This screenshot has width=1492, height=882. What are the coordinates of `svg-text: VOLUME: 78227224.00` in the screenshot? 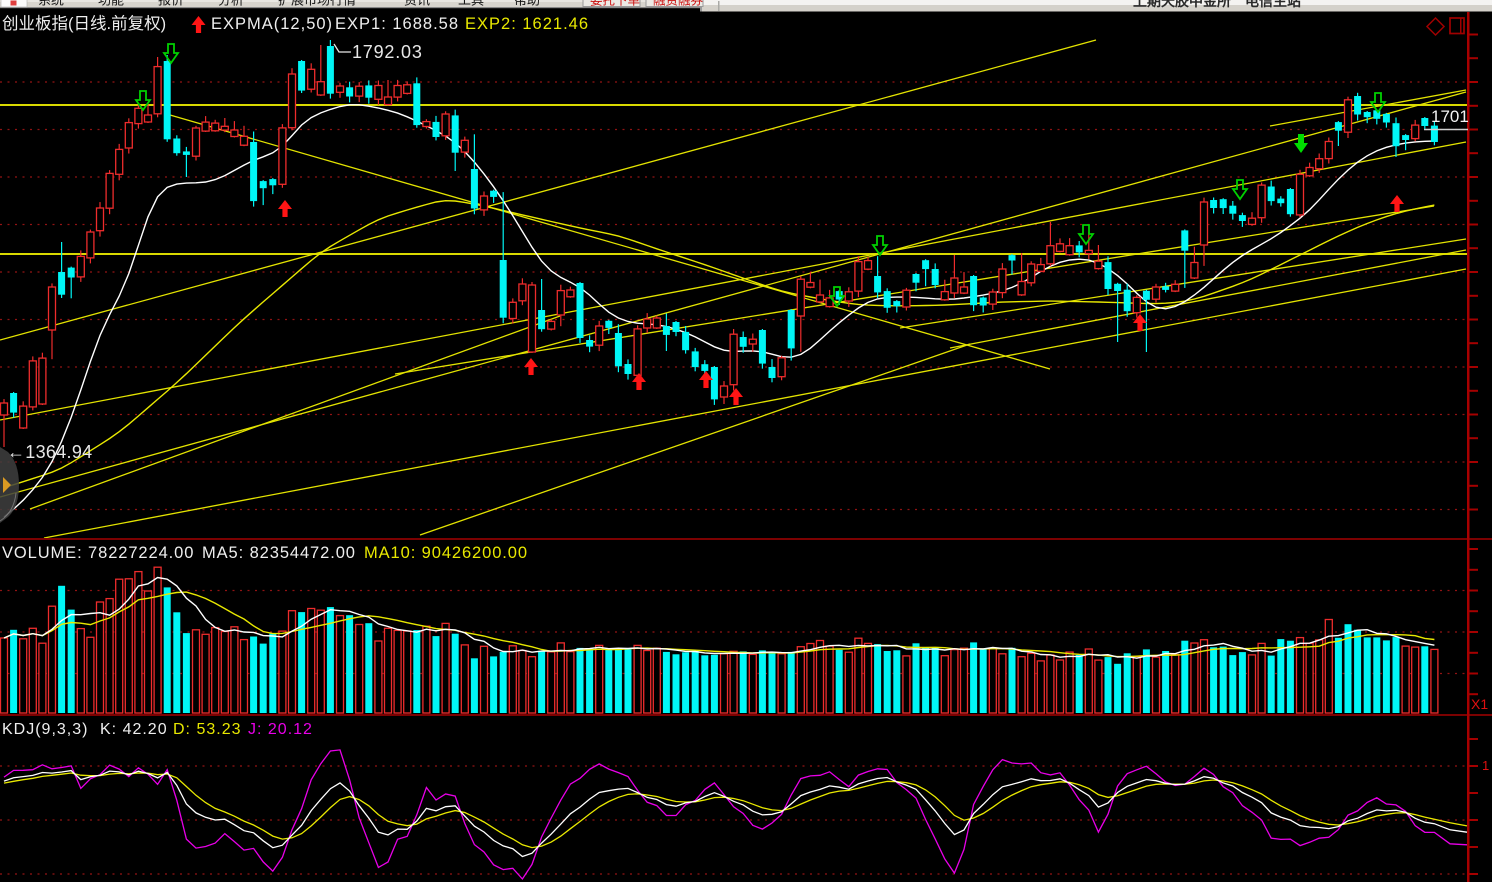 It's located at (98, 553).